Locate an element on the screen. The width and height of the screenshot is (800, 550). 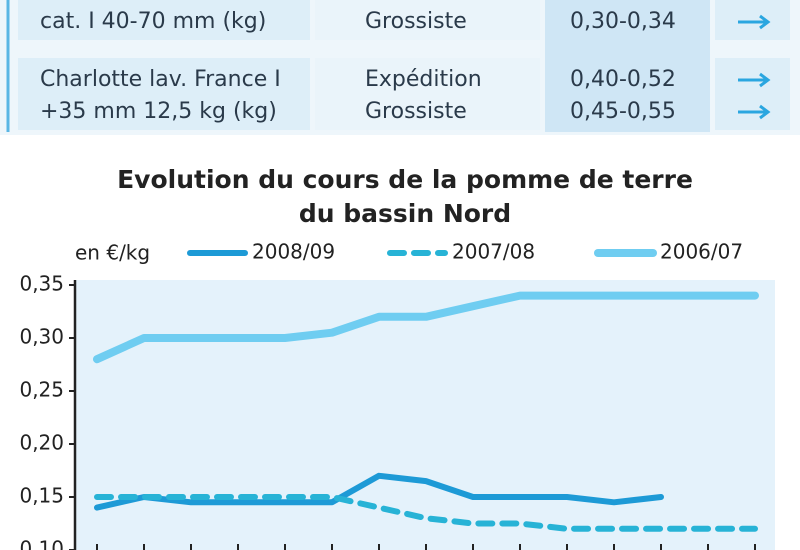
legend-label: 2007/08 is located at coordinates (493, 252).